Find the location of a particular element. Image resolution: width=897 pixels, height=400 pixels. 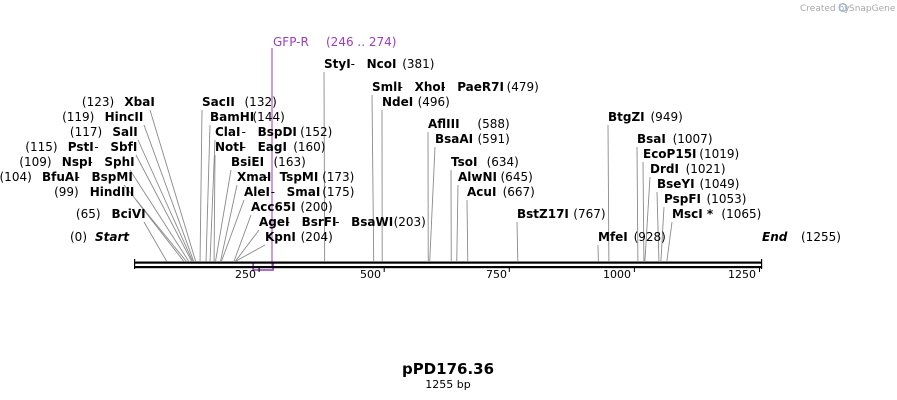

site-position: (1053) is located at coordinates (727, 199).